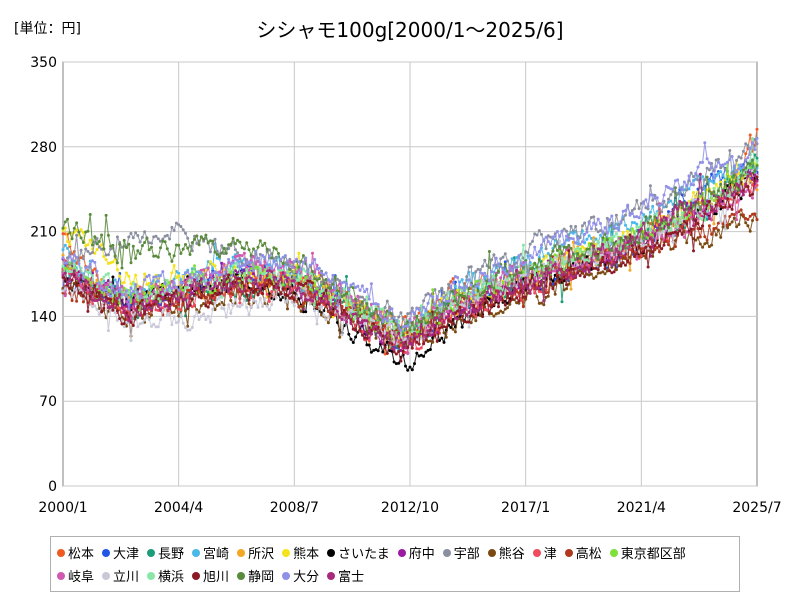 The image size is (800, 600). What do you see at coordinates (294, 508) in the screenshot?
I see `x-tick-label: 2008/7` at bounding box center [294, 508].